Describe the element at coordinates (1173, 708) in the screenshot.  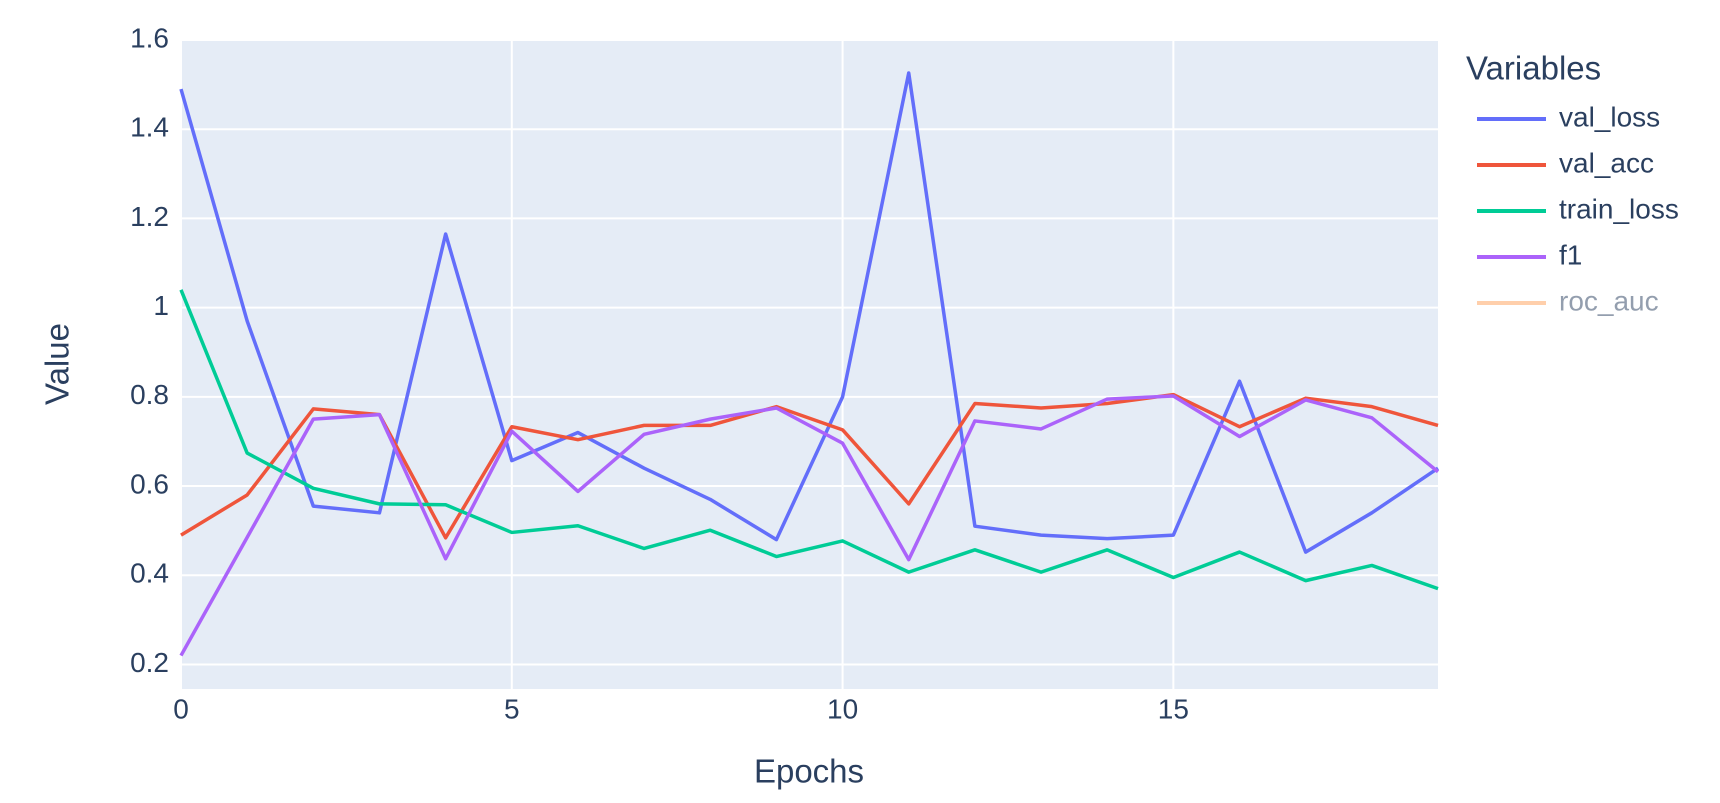
I see `x-tick-label: 15` at that location.